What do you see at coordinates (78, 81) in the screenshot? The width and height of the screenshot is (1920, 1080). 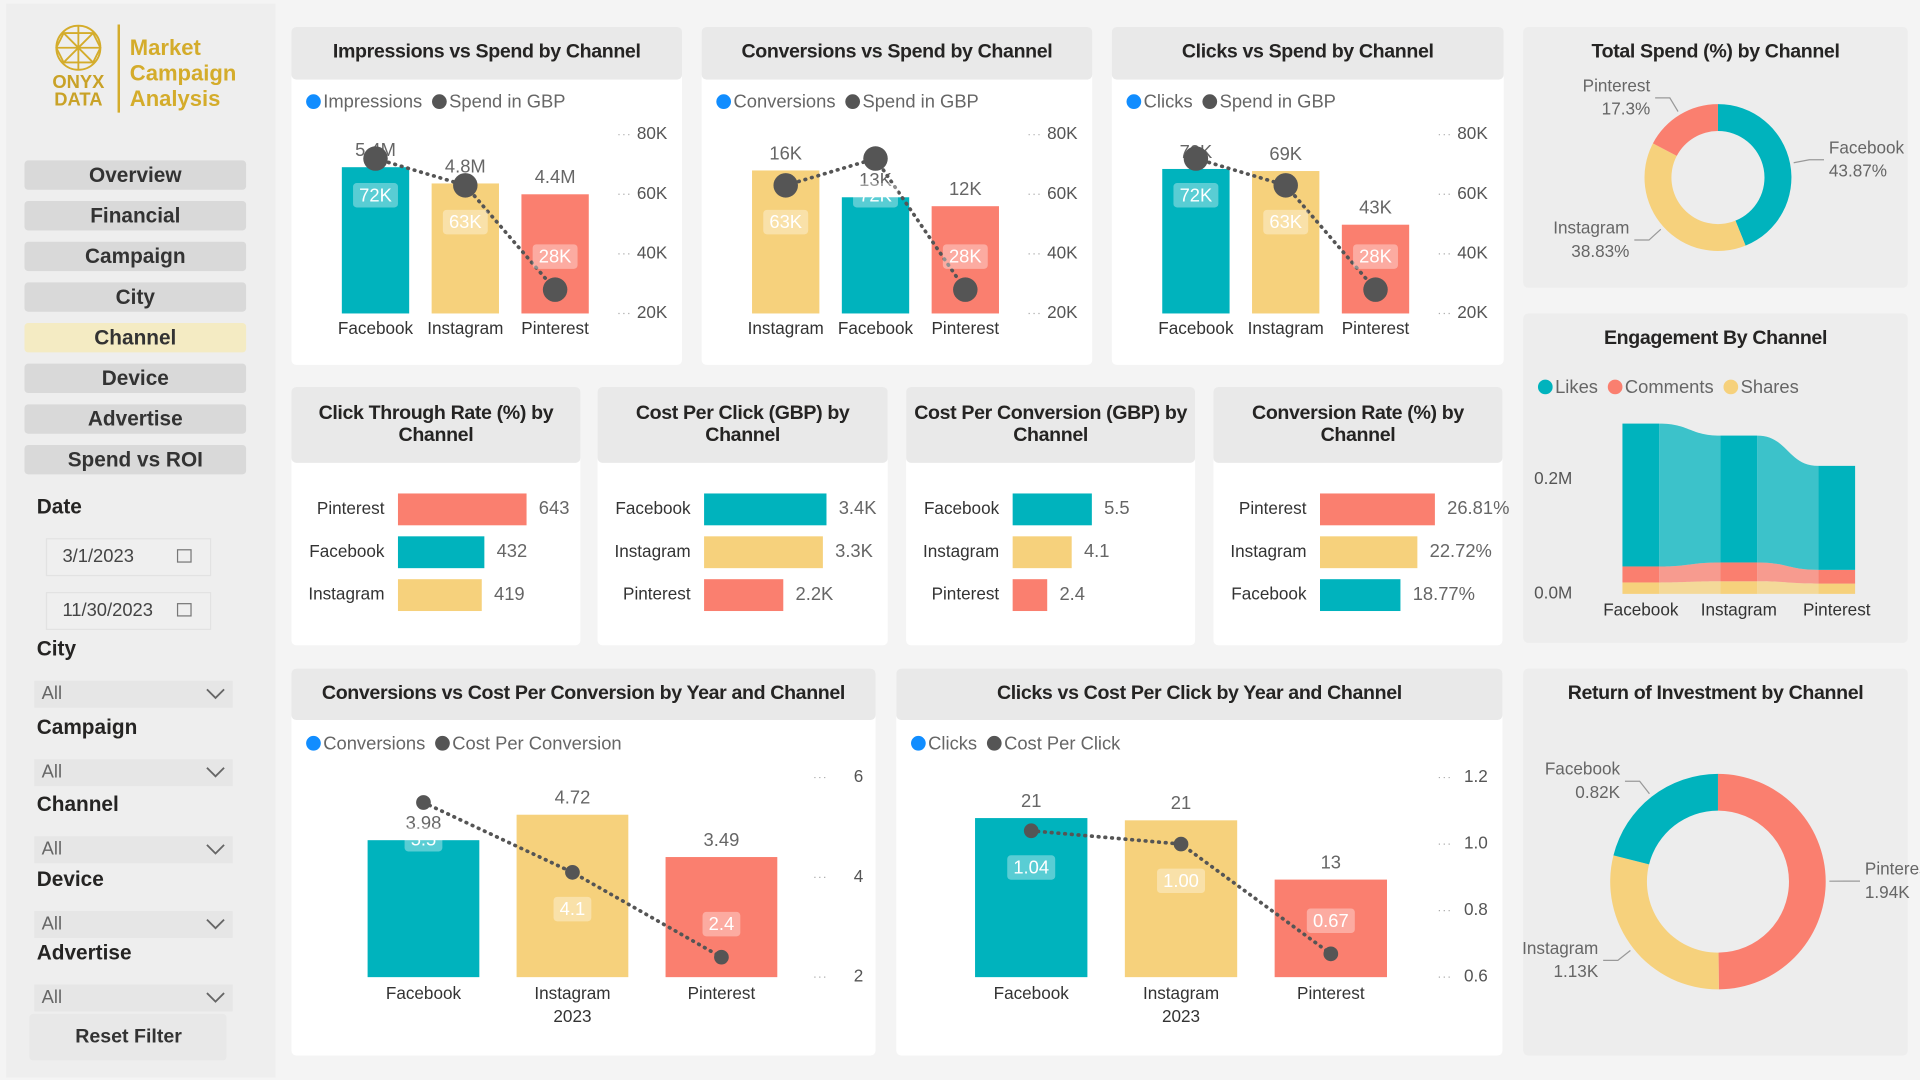 I see `logo-brand: ONYX` at bounding box center [78, 81].